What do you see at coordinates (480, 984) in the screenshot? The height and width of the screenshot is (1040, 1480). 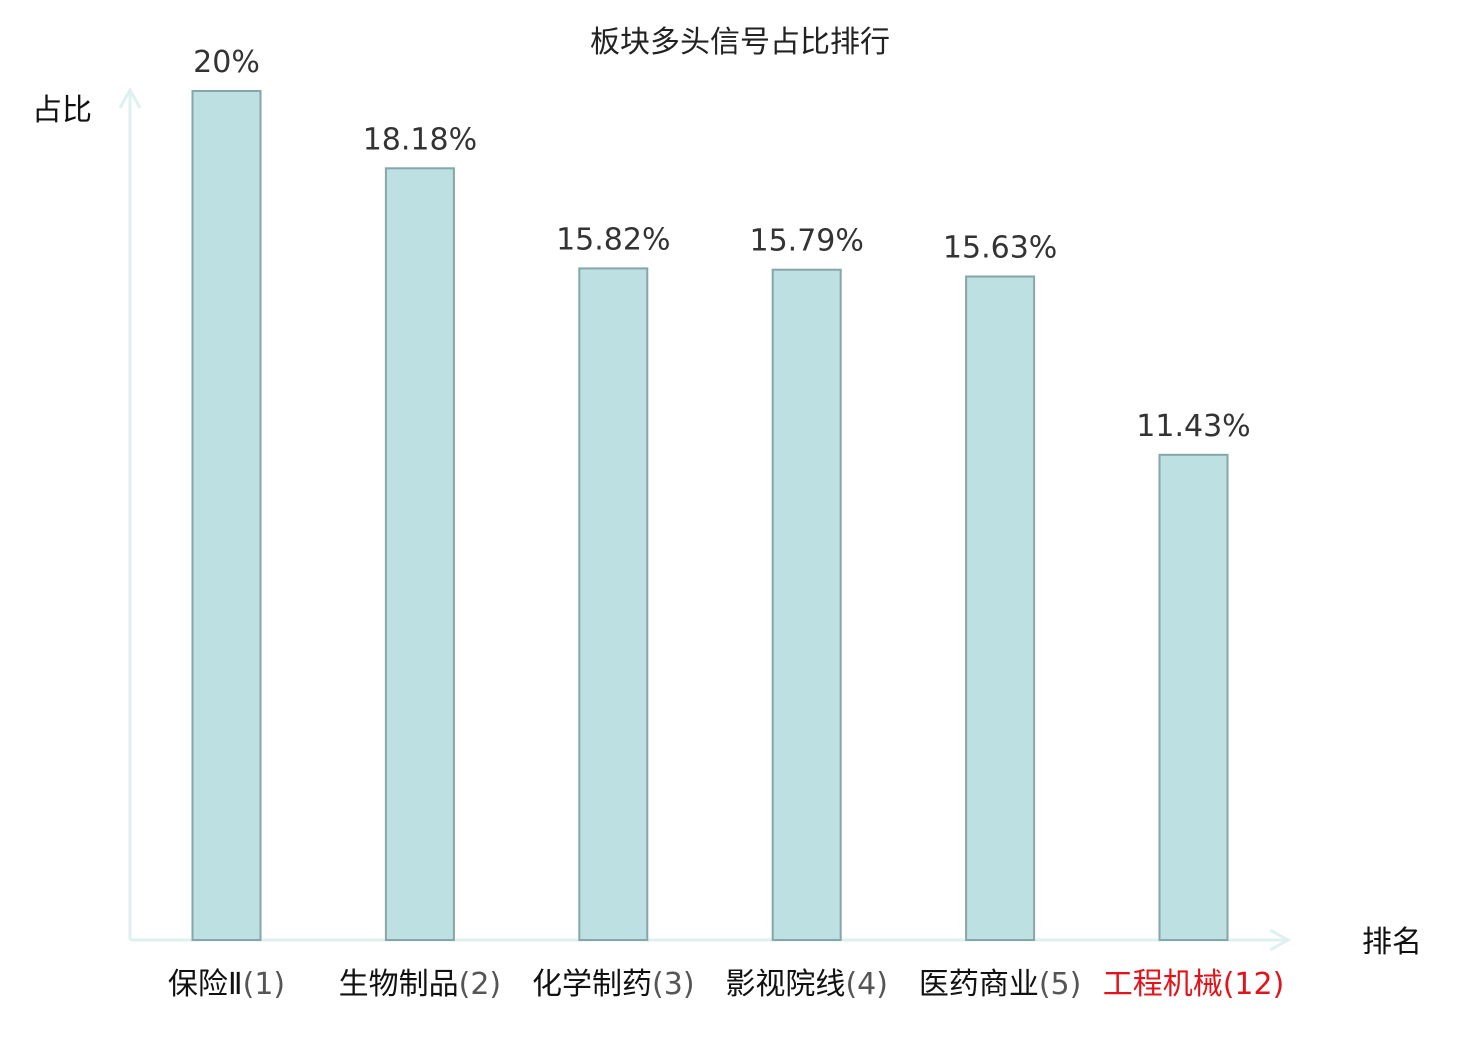 I see `category-rank: (2)` at bounding box center [480, 984].